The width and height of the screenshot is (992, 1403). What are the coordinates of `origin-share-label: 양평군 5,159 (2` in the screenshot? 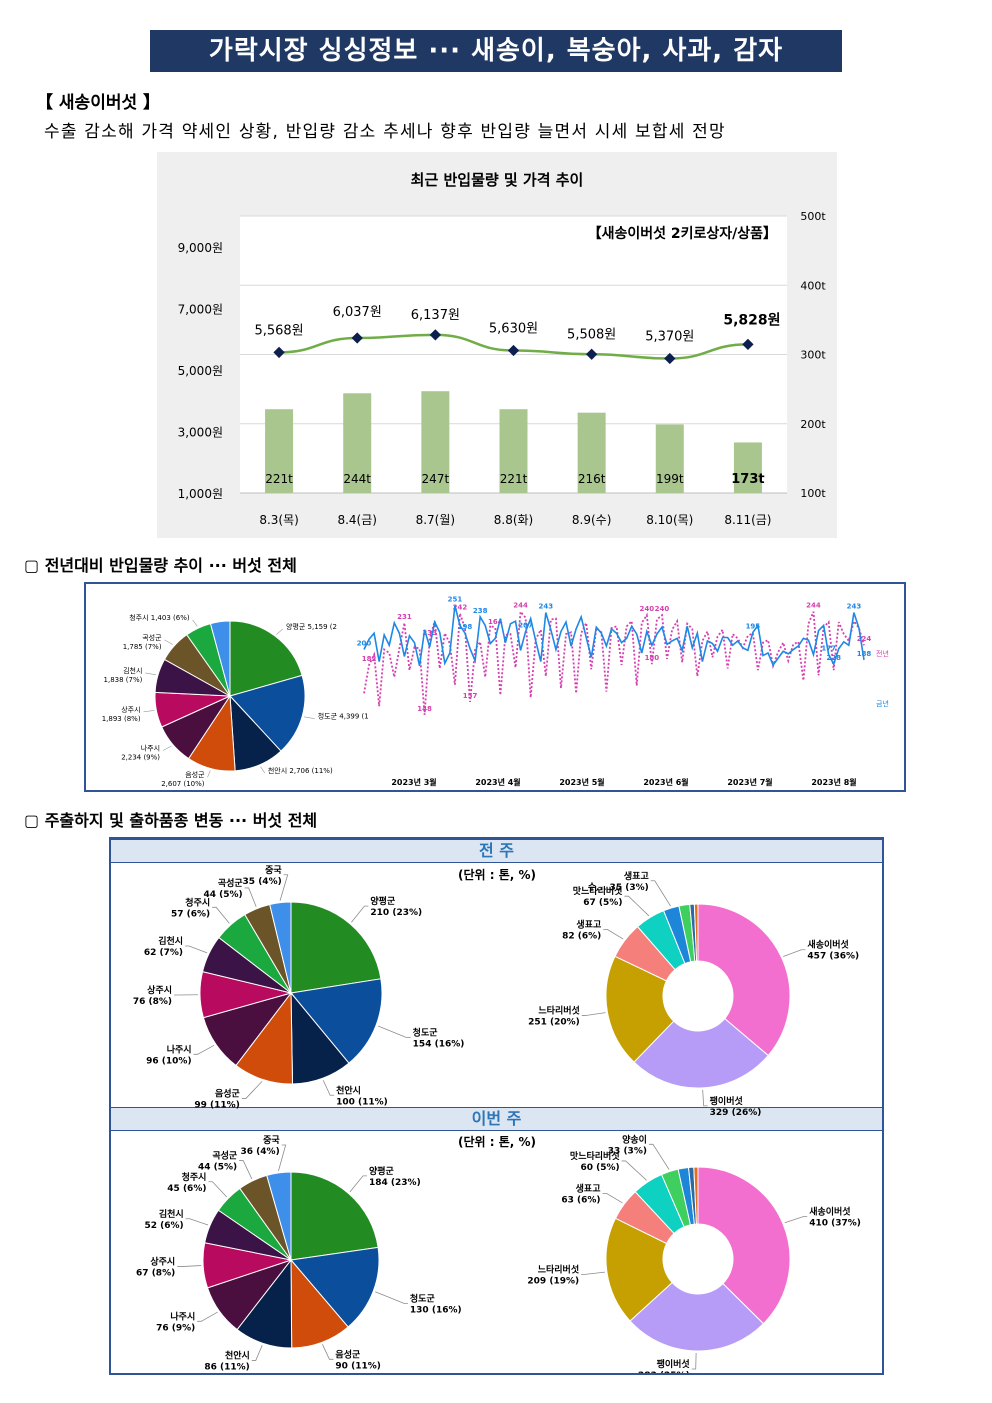 It's located at (311, 626).